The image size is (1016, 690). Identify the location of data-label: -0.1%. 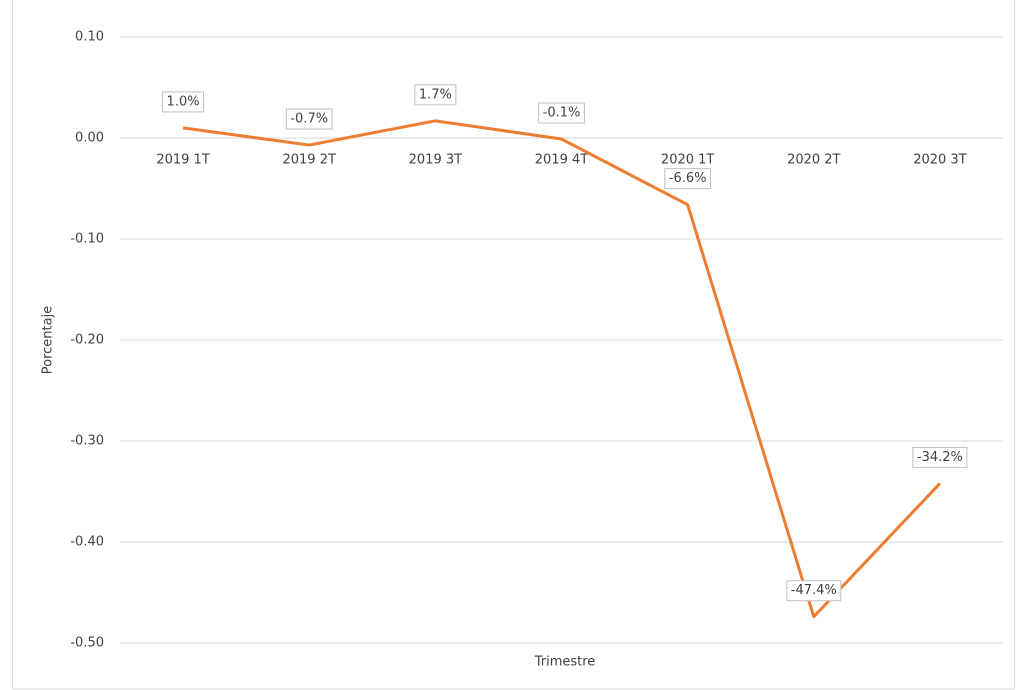
(562, 113).